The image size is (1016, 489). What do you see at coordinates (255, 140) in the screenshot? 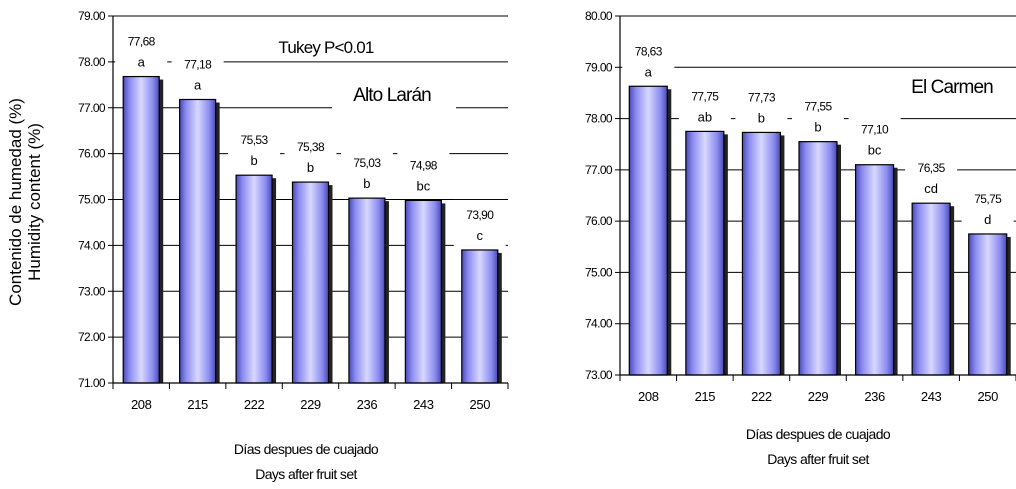
I see `value-label: 75,53` at bounding box center [255, 140].